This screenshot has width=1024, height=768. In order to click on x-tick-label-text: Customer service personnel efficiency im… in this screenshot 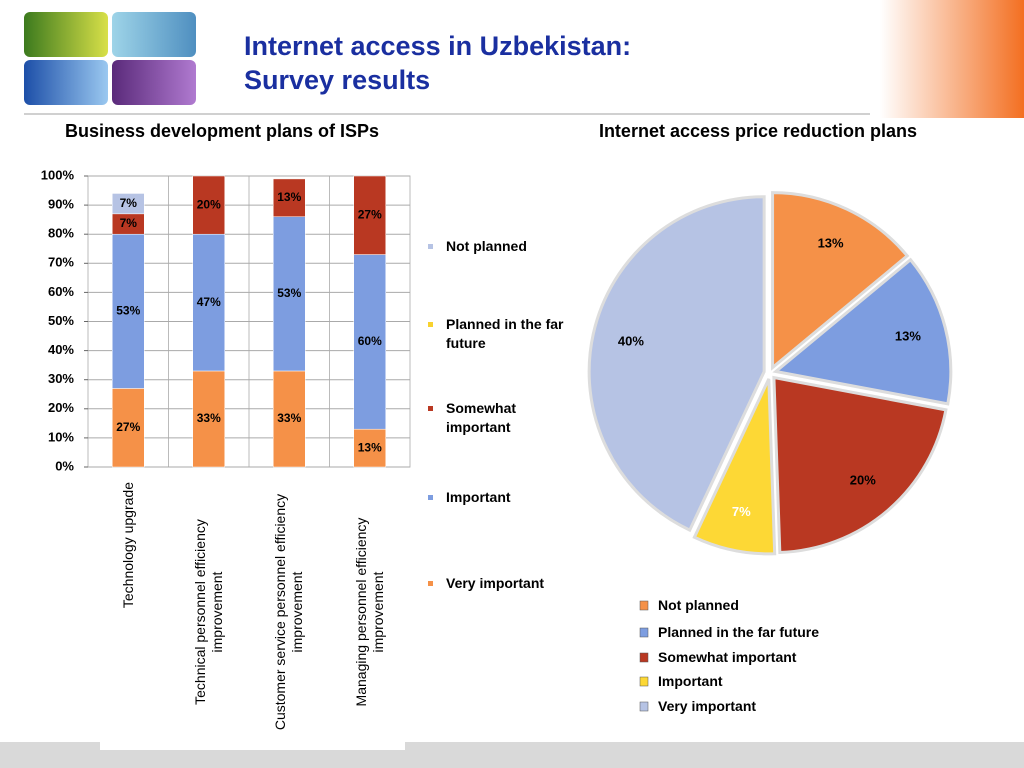, I will do `click(289, 612)`.